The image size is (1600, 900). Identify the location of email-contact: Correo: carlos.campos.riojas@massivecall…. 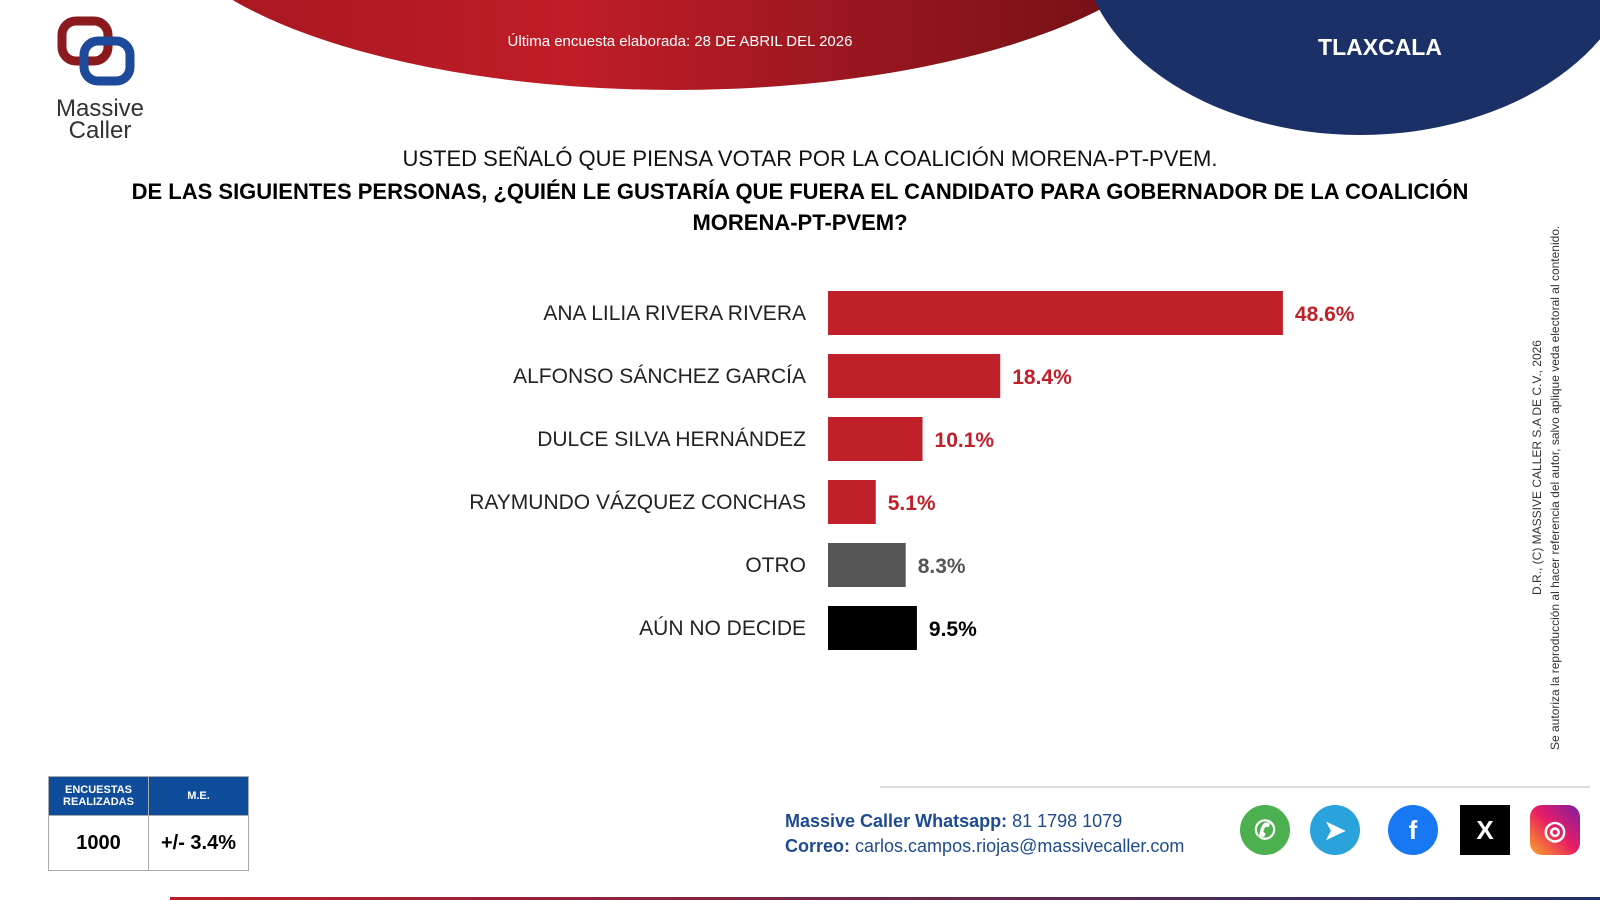
(984, 846).